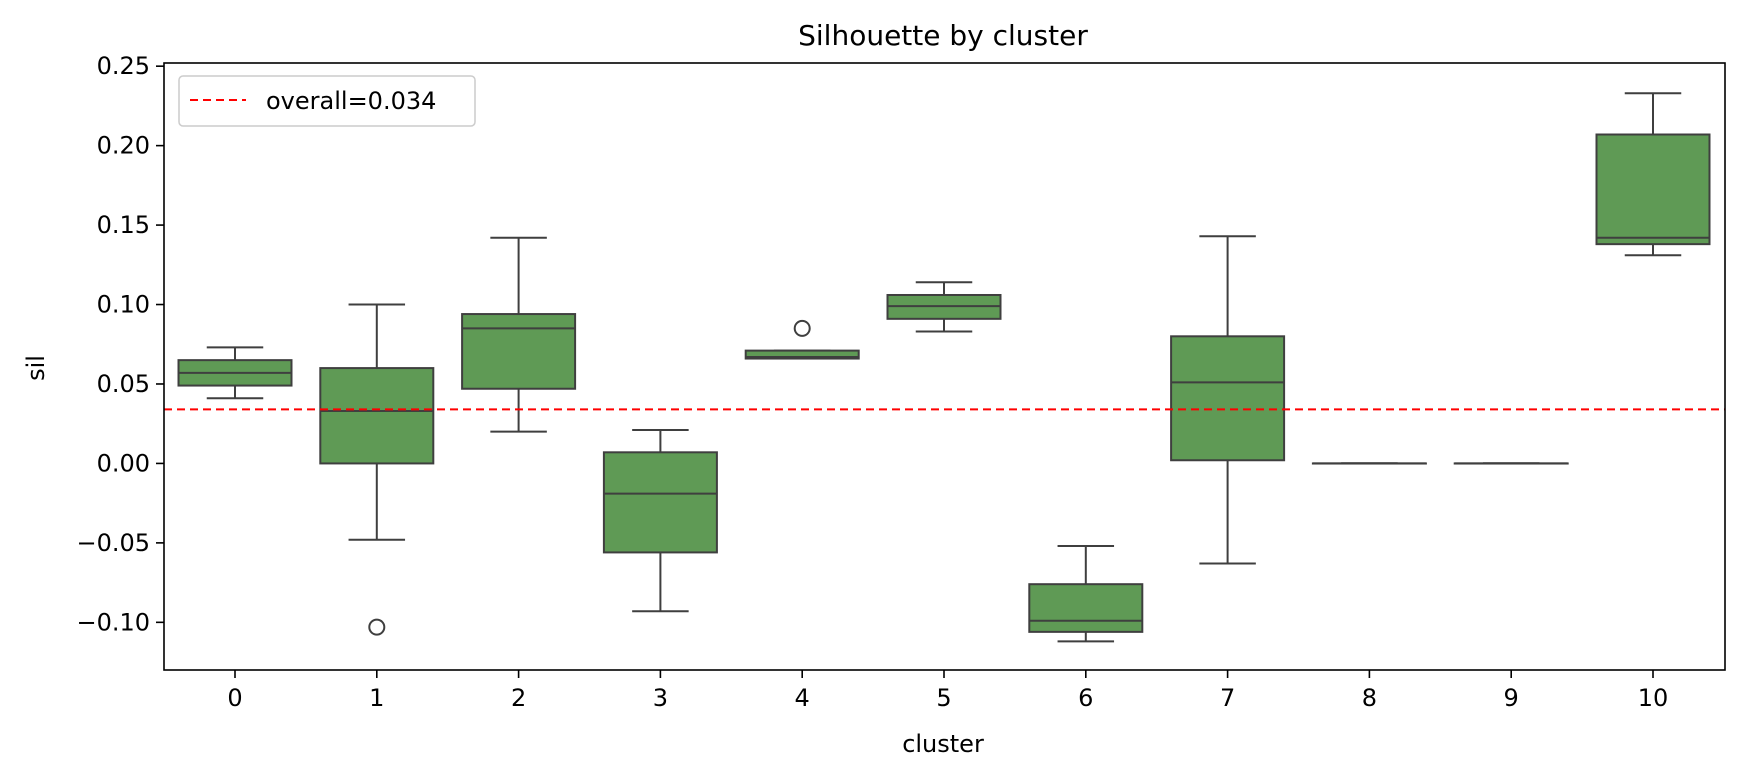  Describe the element at coordinates (943, 35) in the screenshot. I see `chart-title: Silhouette by cluster` at that location.